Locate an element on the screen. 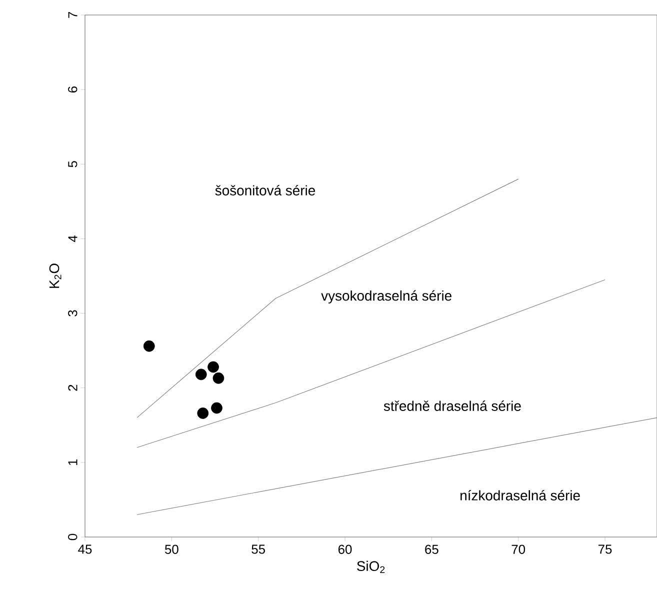 The image size is (657, 612). x-tick-label: 65 is located at coordinates (431, 549).